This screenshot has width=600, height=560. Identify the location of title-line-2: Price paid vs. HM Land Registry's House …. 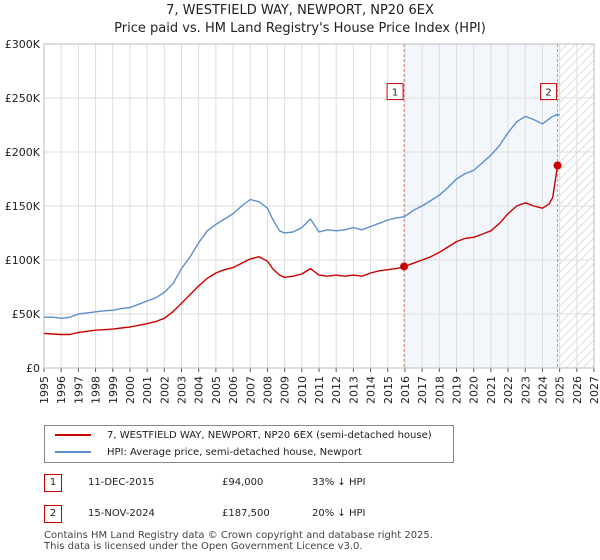
(300, 28).